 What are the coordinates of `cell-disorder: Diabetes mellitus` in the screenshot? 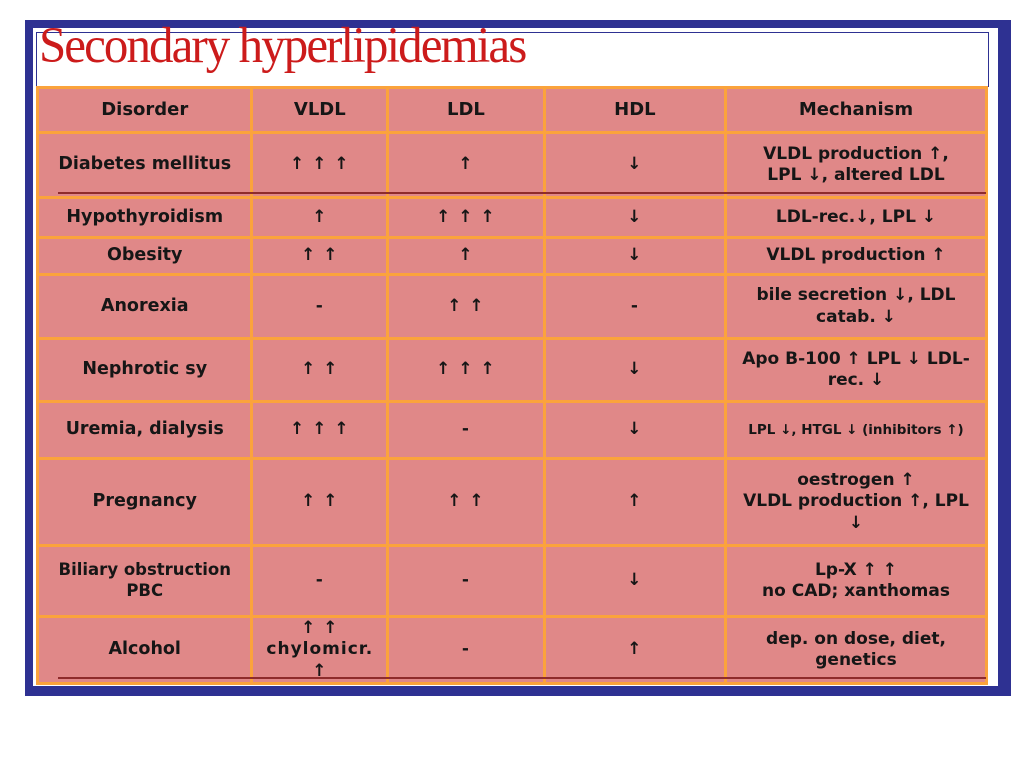 It's located at (144, 165).